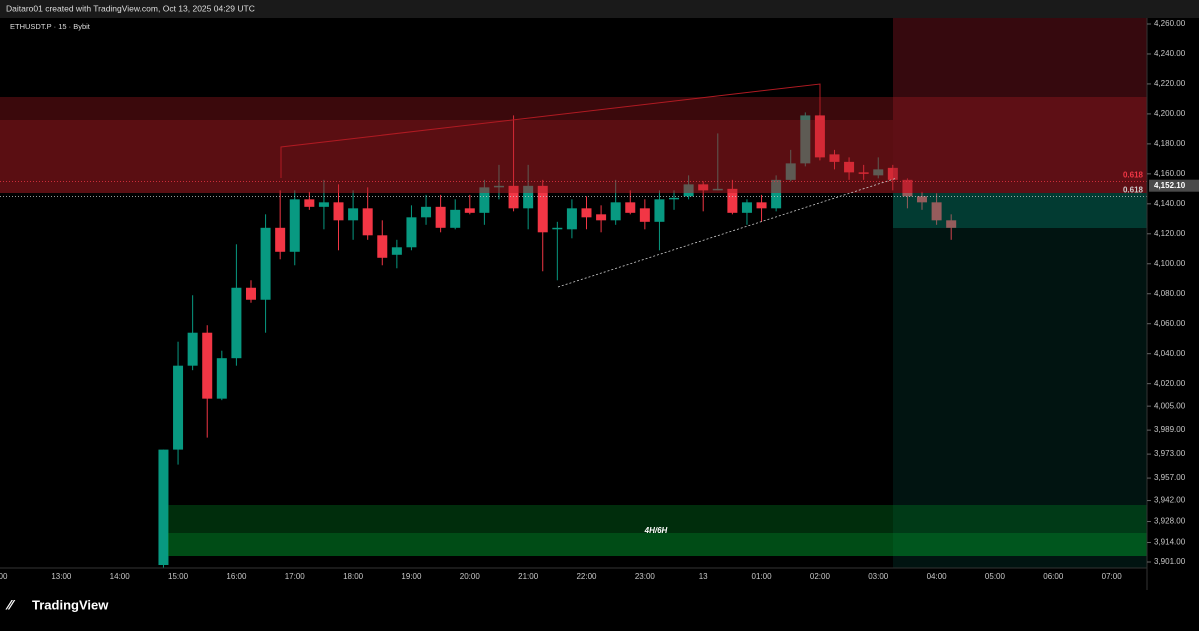  Describe the element at coordinates (1112, 576) in the screenshot. I see `x-tick-label: 07:00` at that location.